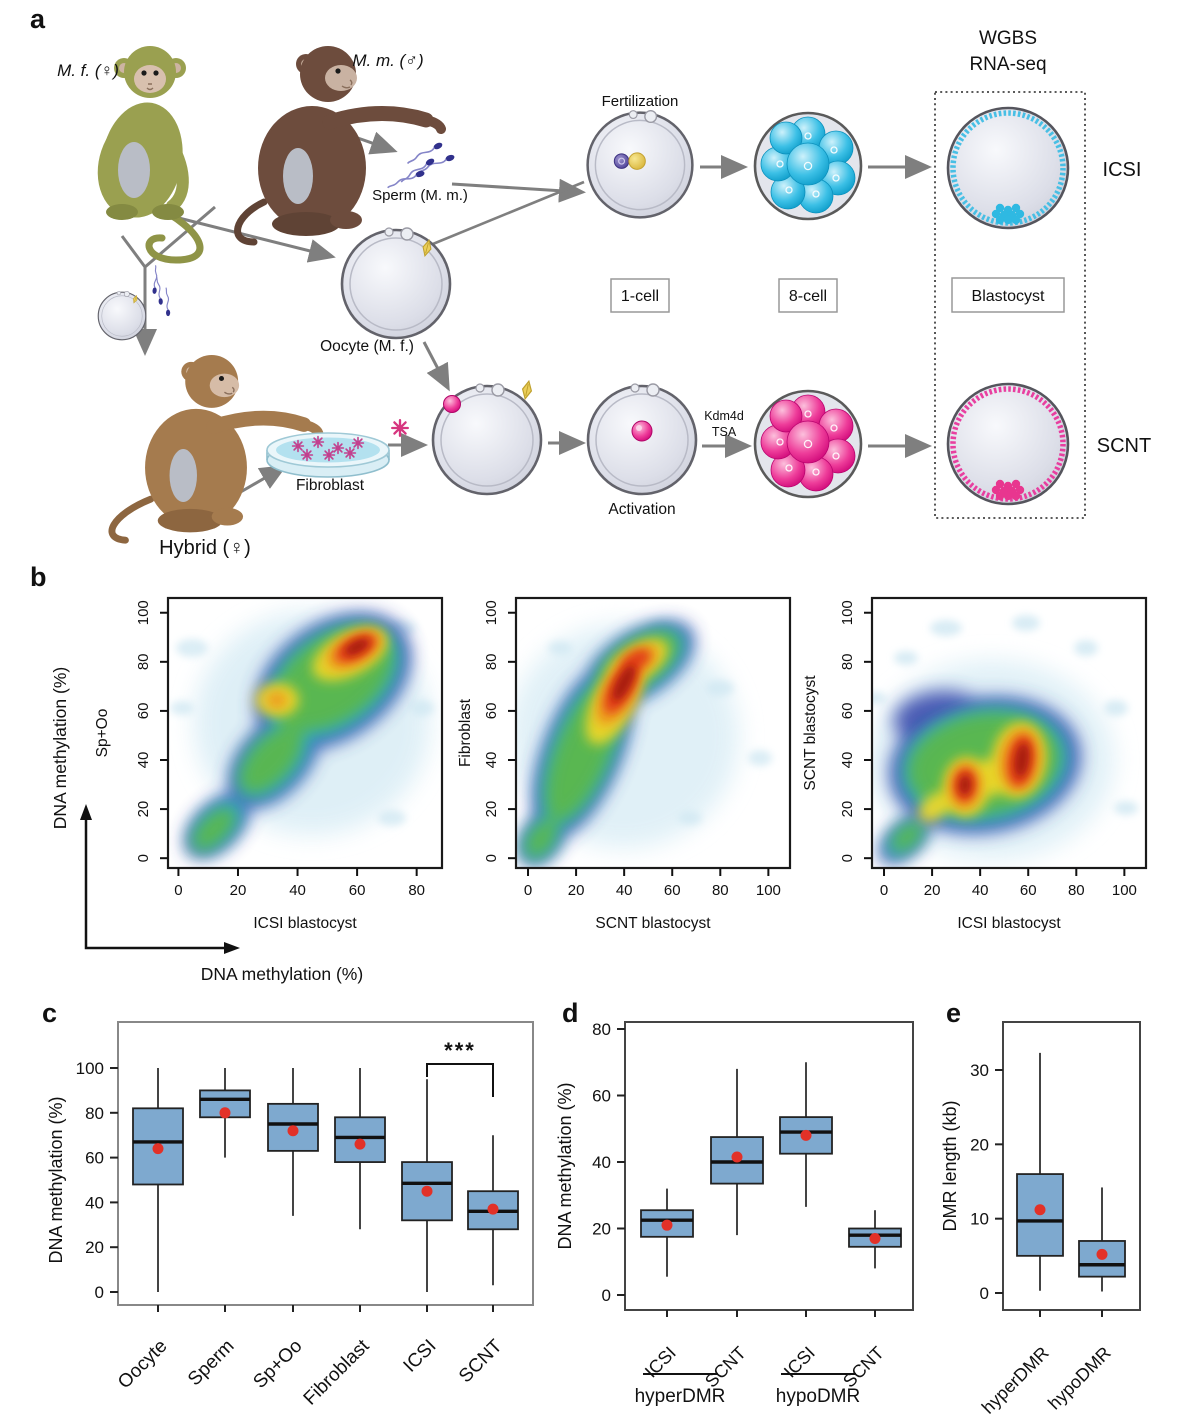 The width and height of the screenshot is (1200, 1417). What do you see at coordinates (680, 1396) in the screenshot?
I see `panel-d-group-hyperdmr-label: hyperDMR` at bounding box center [680, 1396].